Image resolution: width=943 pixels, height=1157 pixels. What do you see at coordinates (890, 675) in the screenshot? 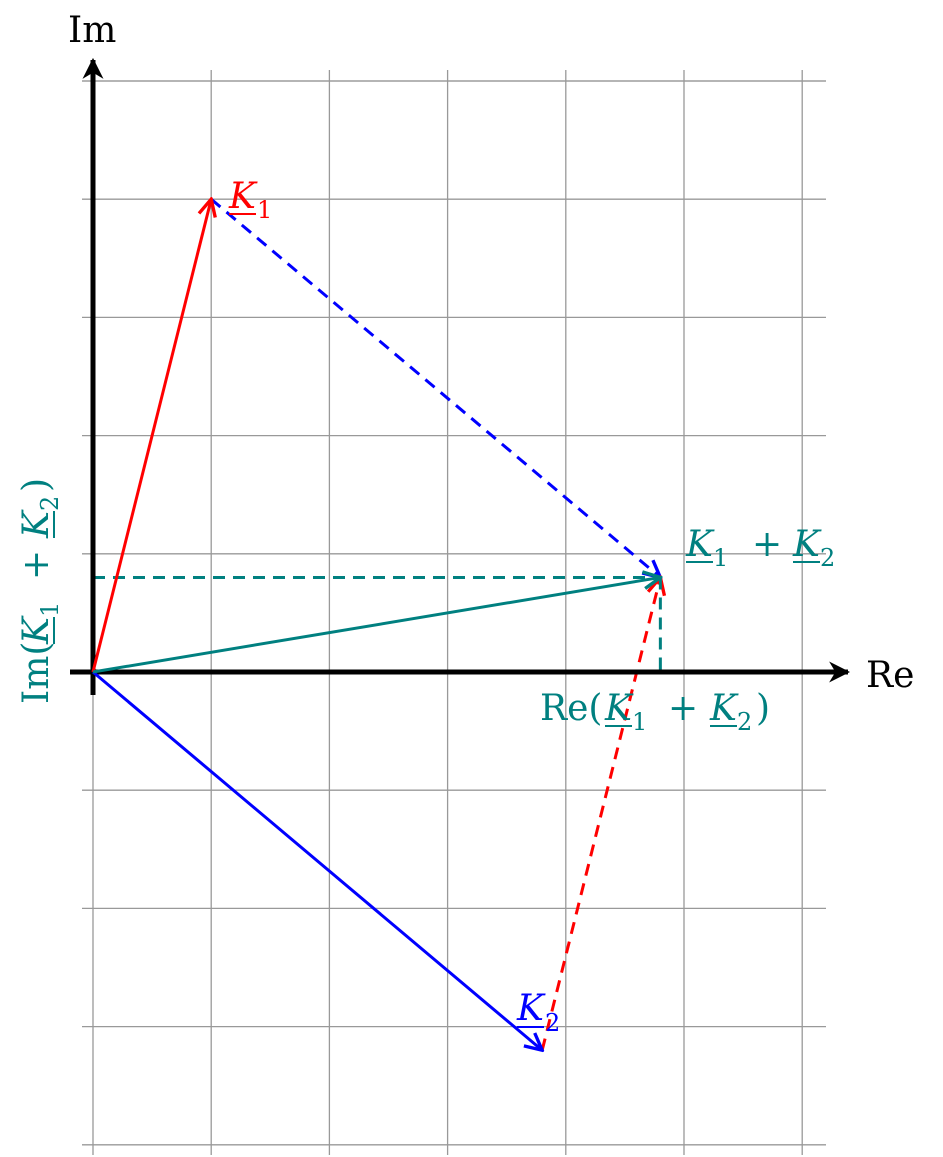
I see `real-axis-label: Re` at bounding box center [890, 675].